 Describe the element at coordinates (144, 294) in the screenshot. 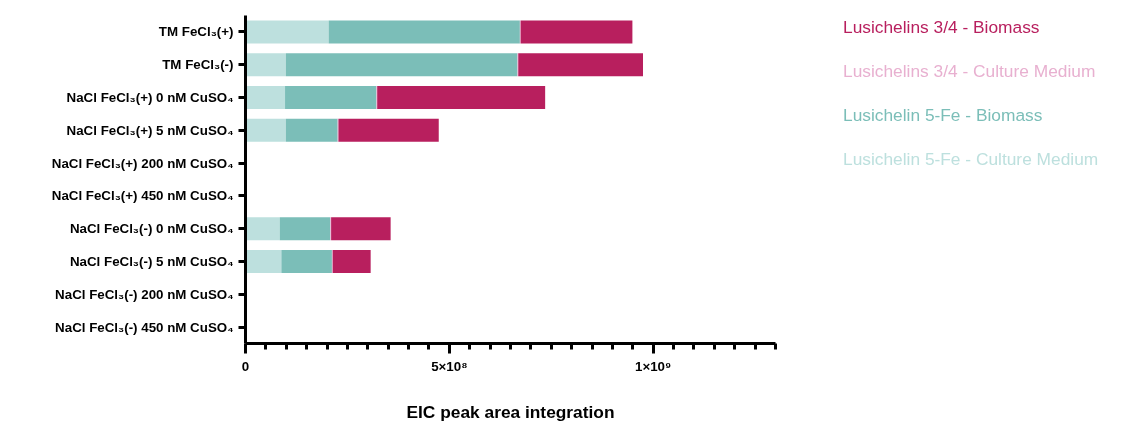

I see `y-tick-label: NaCl FeCl₃(-) 200 nM CuSO₄` at that location.